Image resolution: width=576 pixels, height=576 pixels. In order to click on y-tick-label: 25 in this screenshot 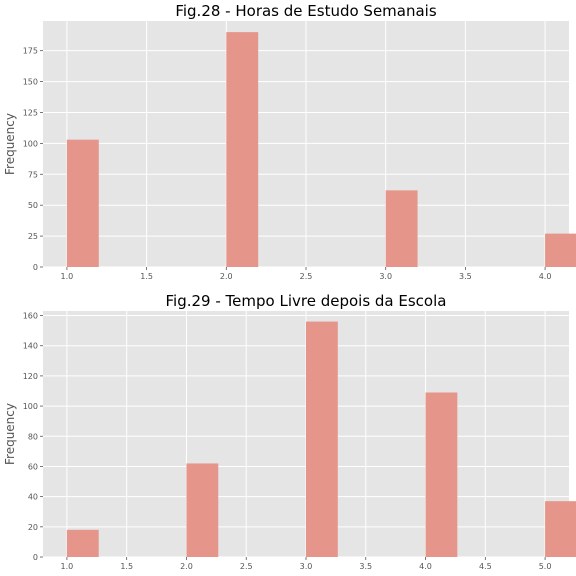, I will do `click(33, 236)`.